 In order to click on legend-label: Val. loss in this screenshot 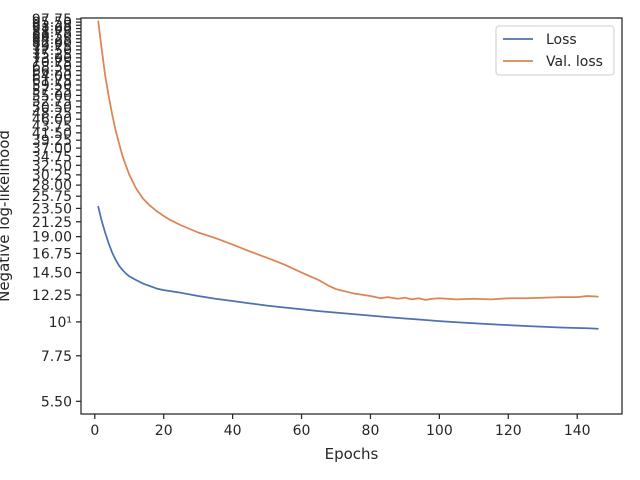, I will do `click(574, 62)`.